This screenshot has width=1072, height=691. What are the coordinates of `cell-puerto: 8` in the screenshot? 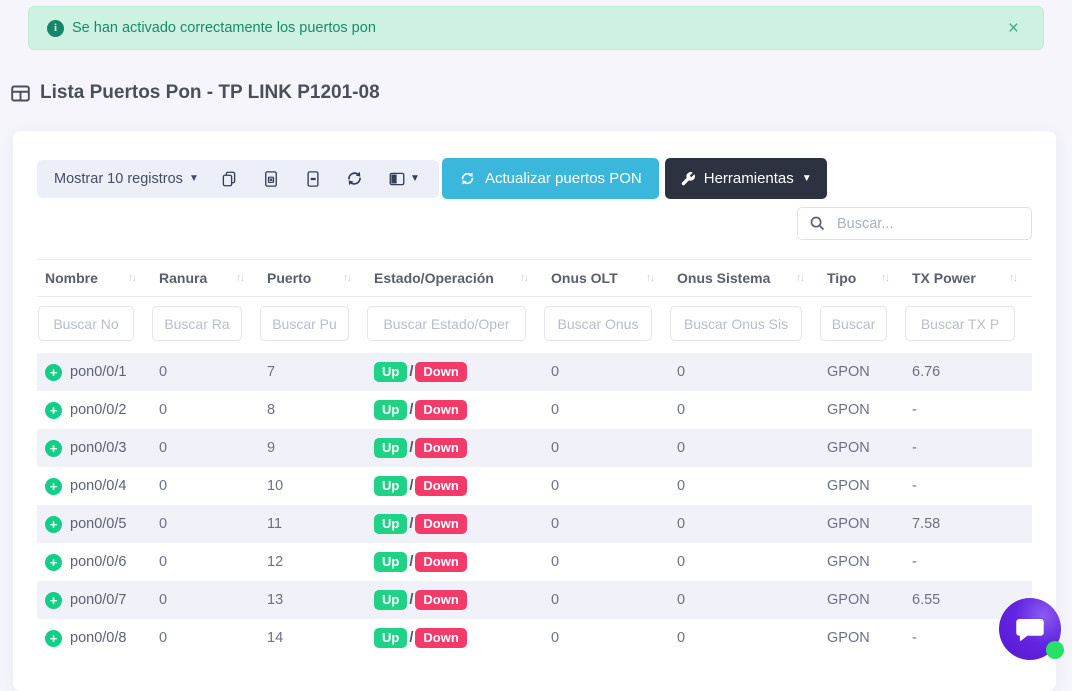 It's located at (271, 410).